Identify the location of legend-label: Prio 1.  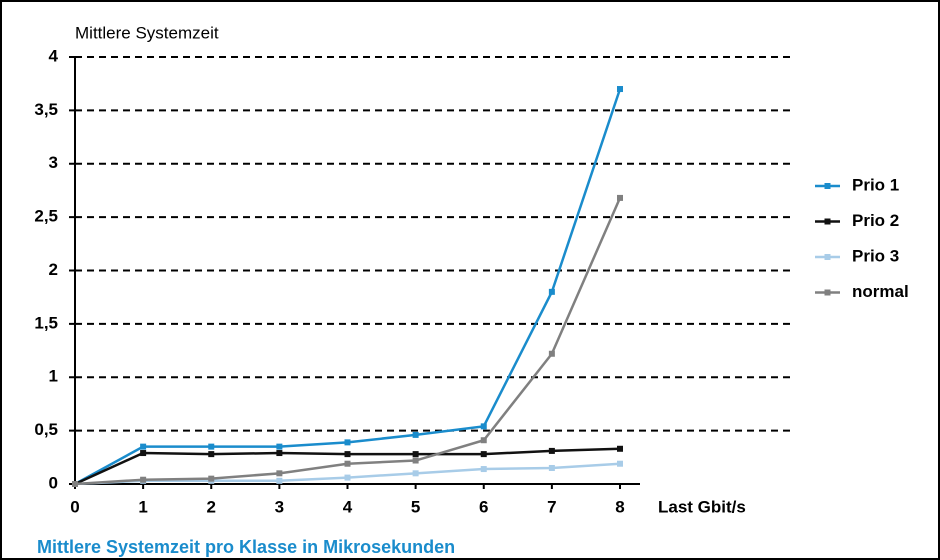
(875, 184).